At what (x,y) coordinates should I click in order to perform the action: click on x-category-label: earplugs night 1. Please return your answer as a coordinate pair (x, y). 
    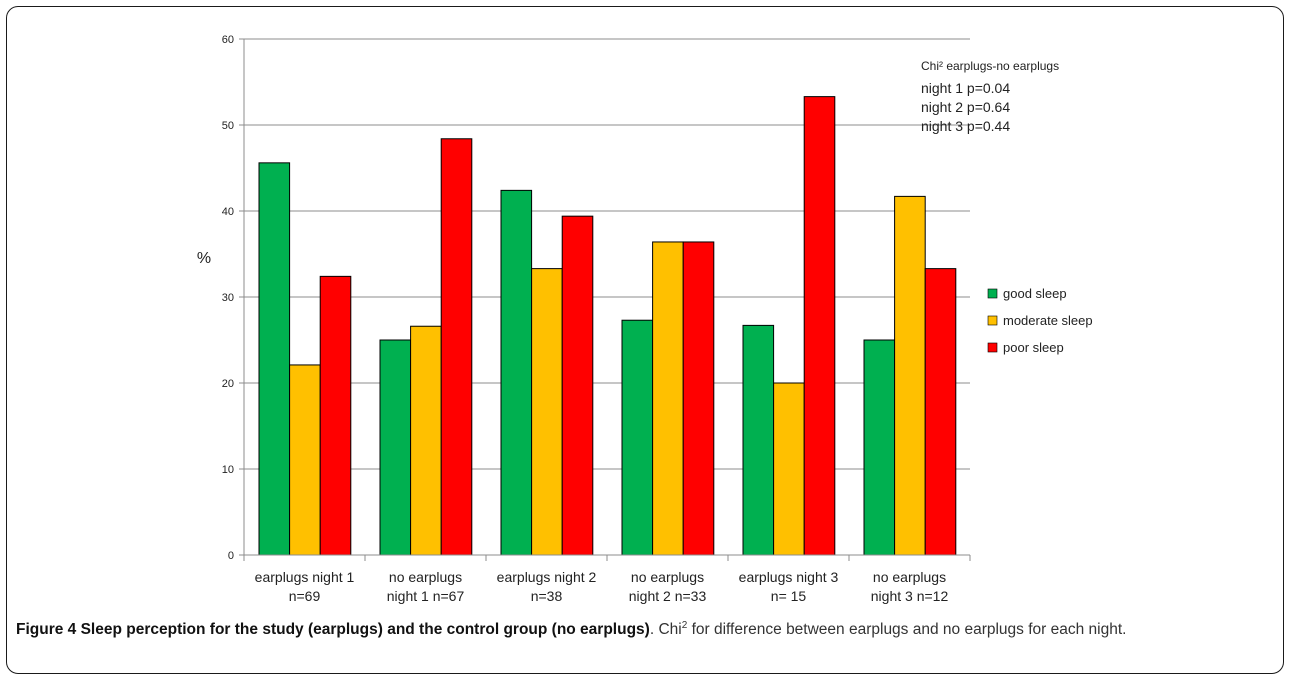
    Looking at the image, I should click on (305, 577).